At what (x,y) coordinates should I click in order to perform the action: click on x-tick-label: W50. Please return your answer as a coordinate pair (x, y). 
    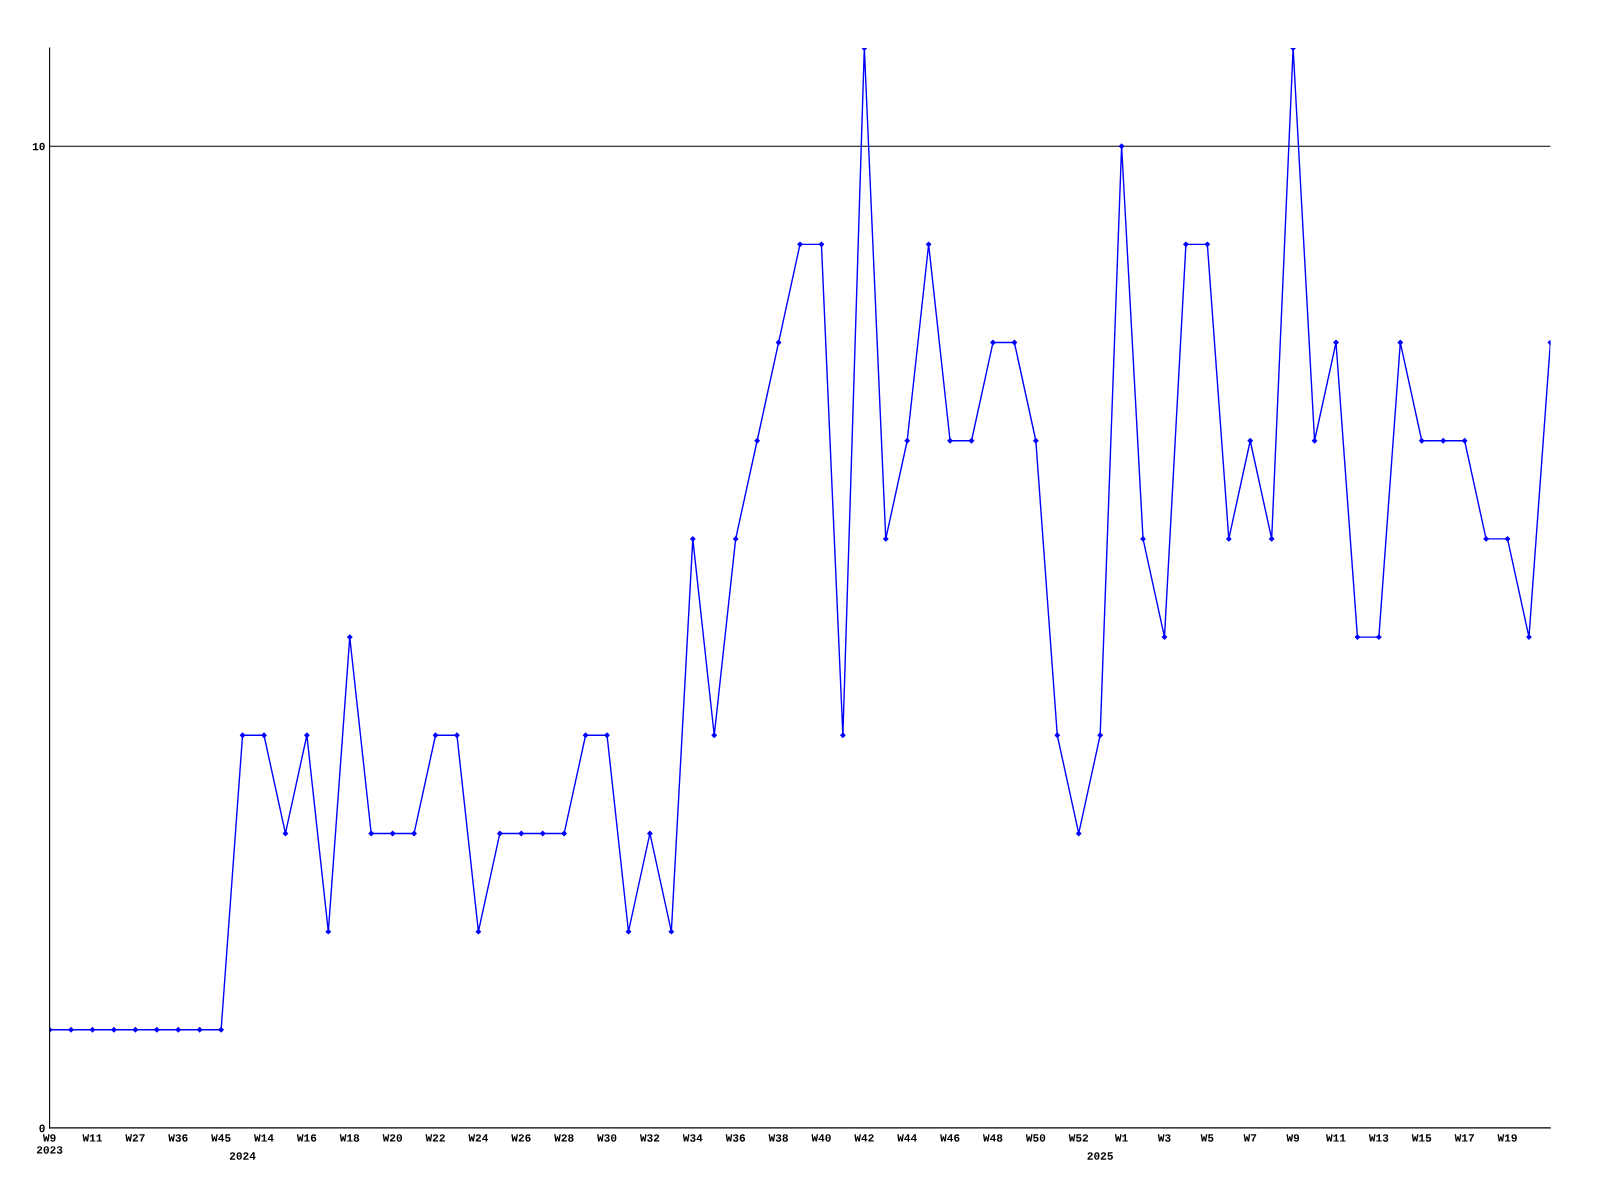
    Looking at the image, I should click on (1035, 1138).